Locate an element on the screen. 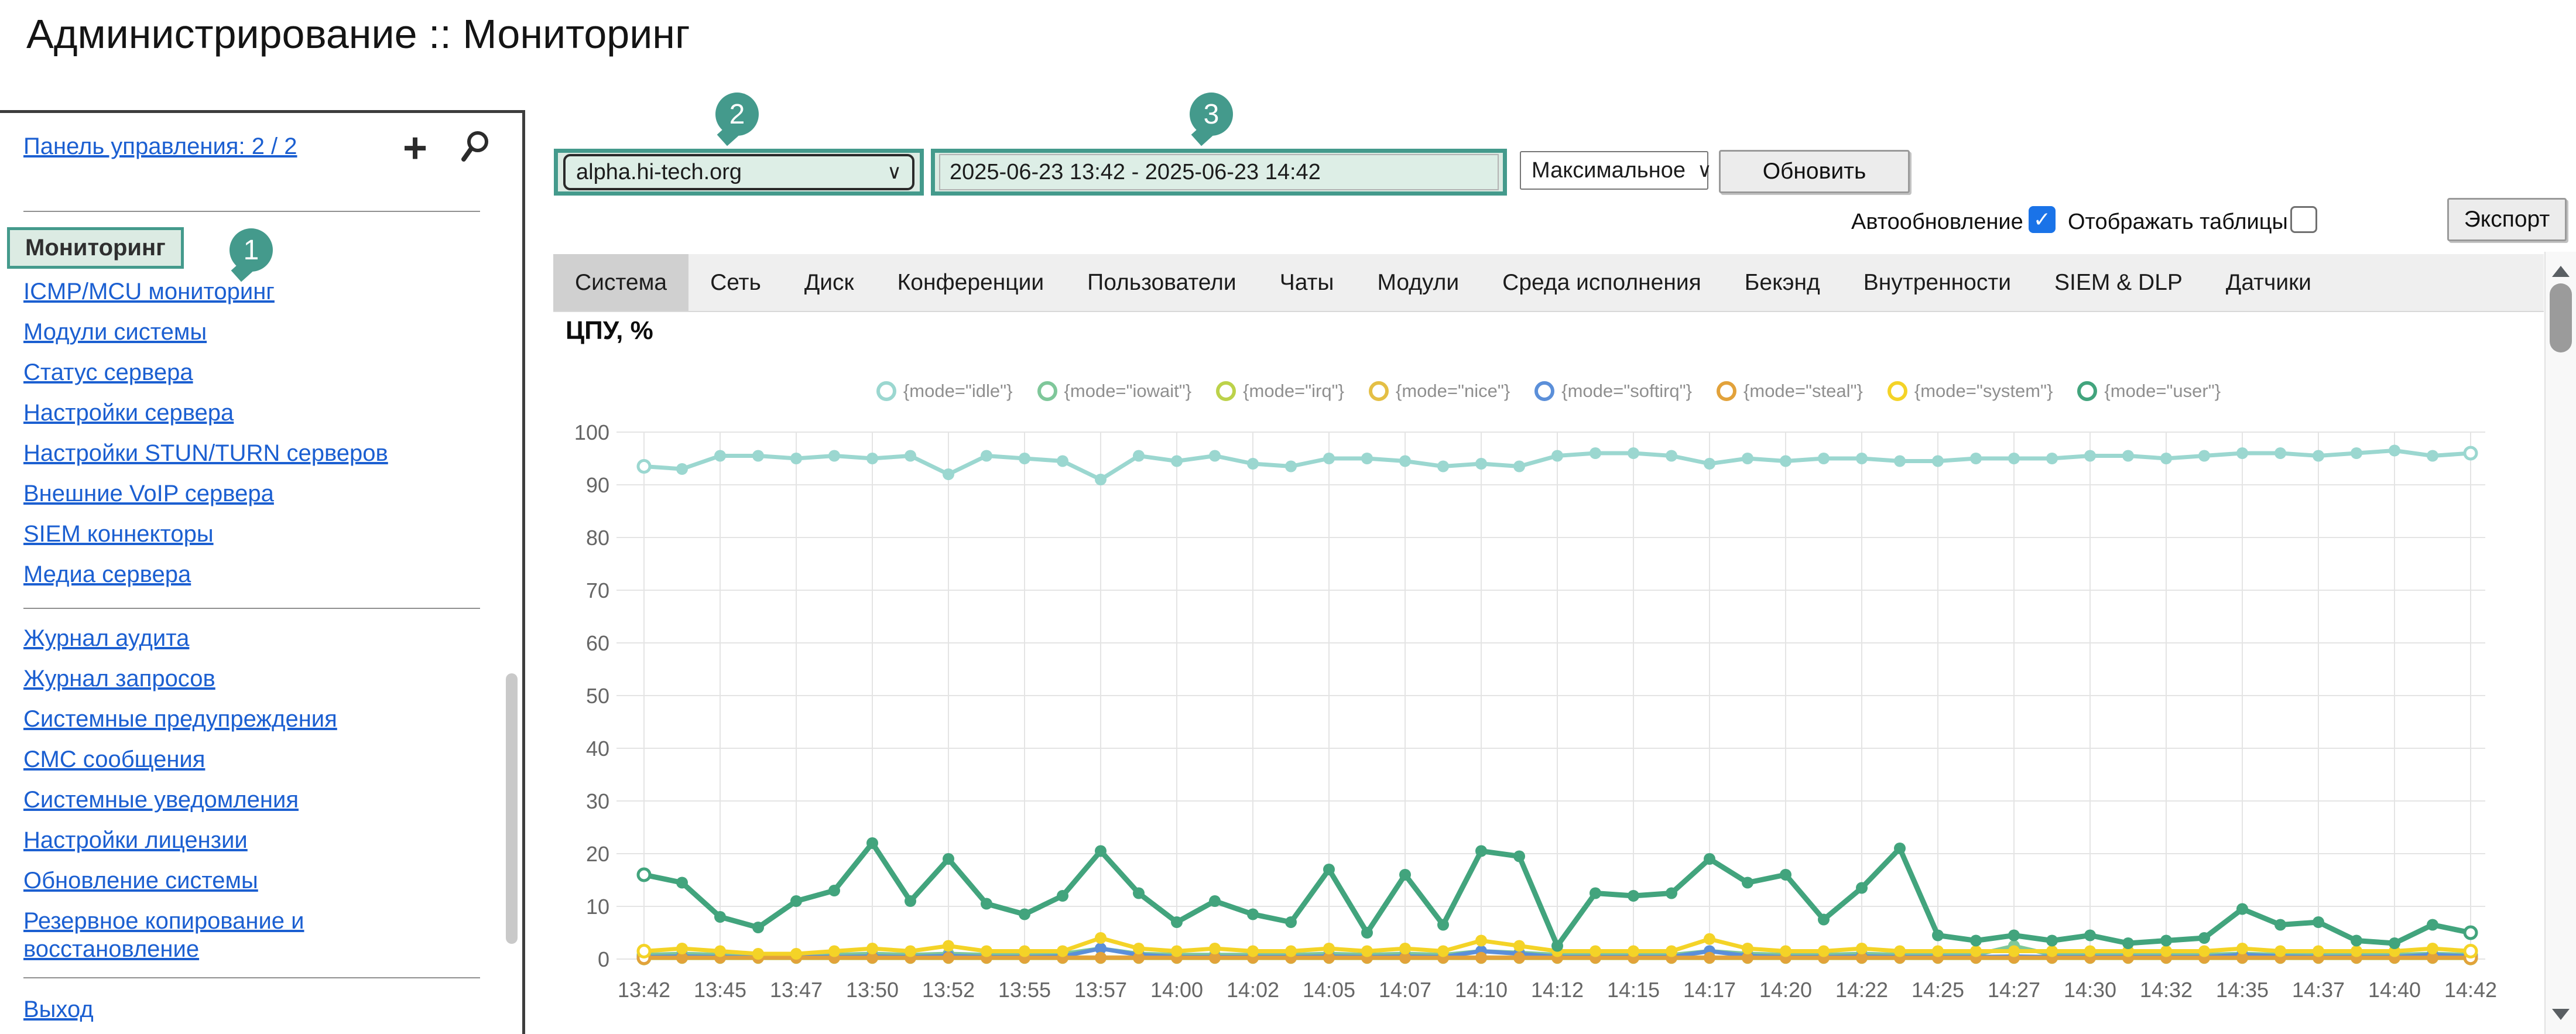 This screenshot has width=2576, height=1034. sidebar-item: Журнал запросов is located at coordinates (119, 678).